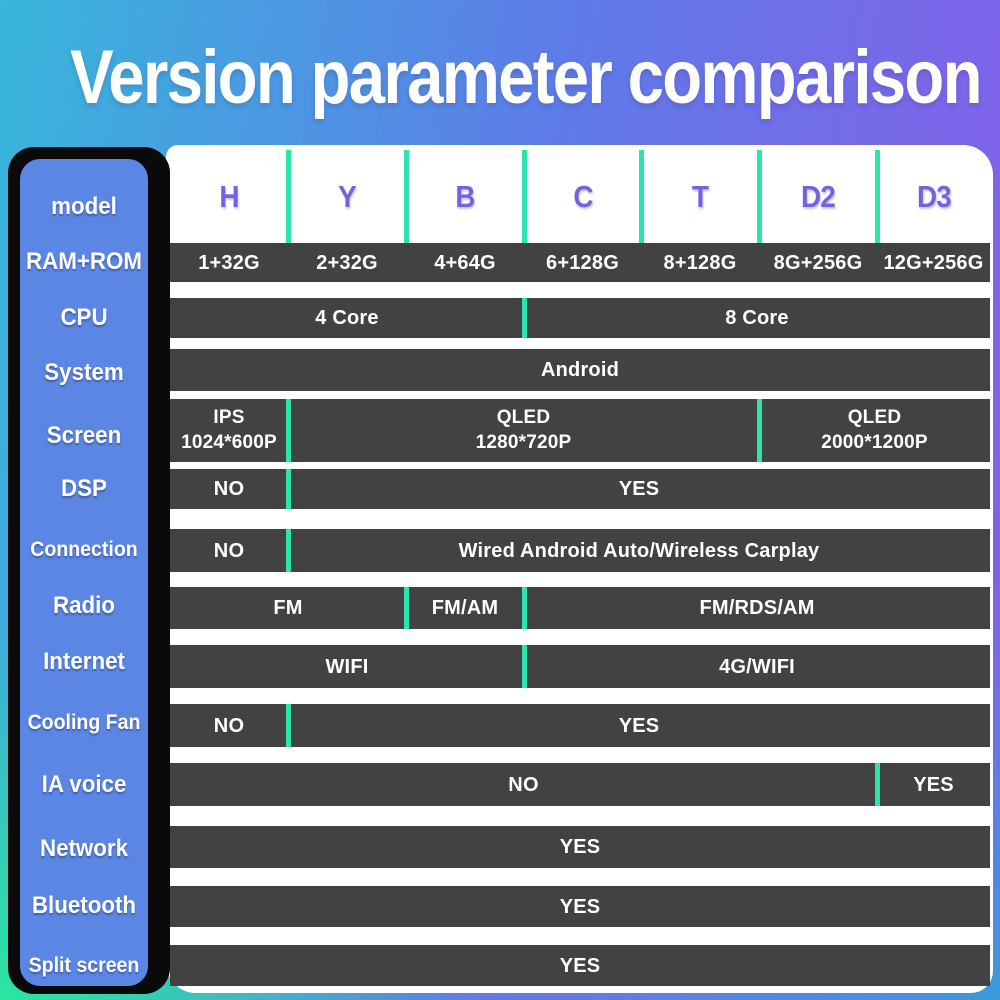 This screenshot has height=1000, width=1000. What do you see at coordinates (934, 196) in the screenshot?
I see `column-header-d3: D3` at bounding box center [934, 196].